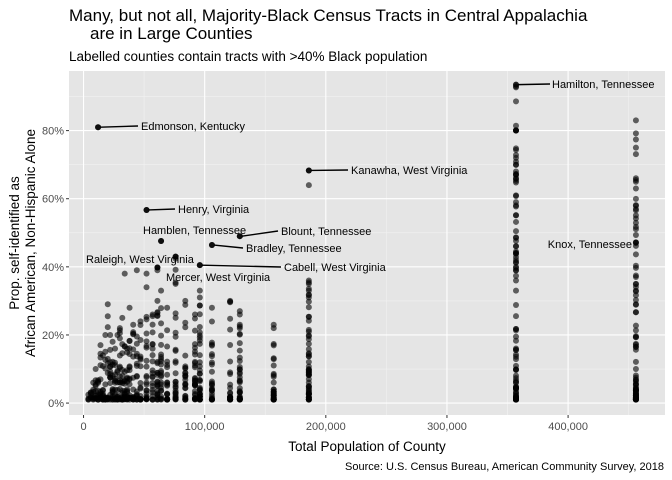 The image size is (672, 480). What do you see at coordinates (53, 200) in the screenshot?
I see `y-tick-label: 60%` at bounding box center [53, 200].